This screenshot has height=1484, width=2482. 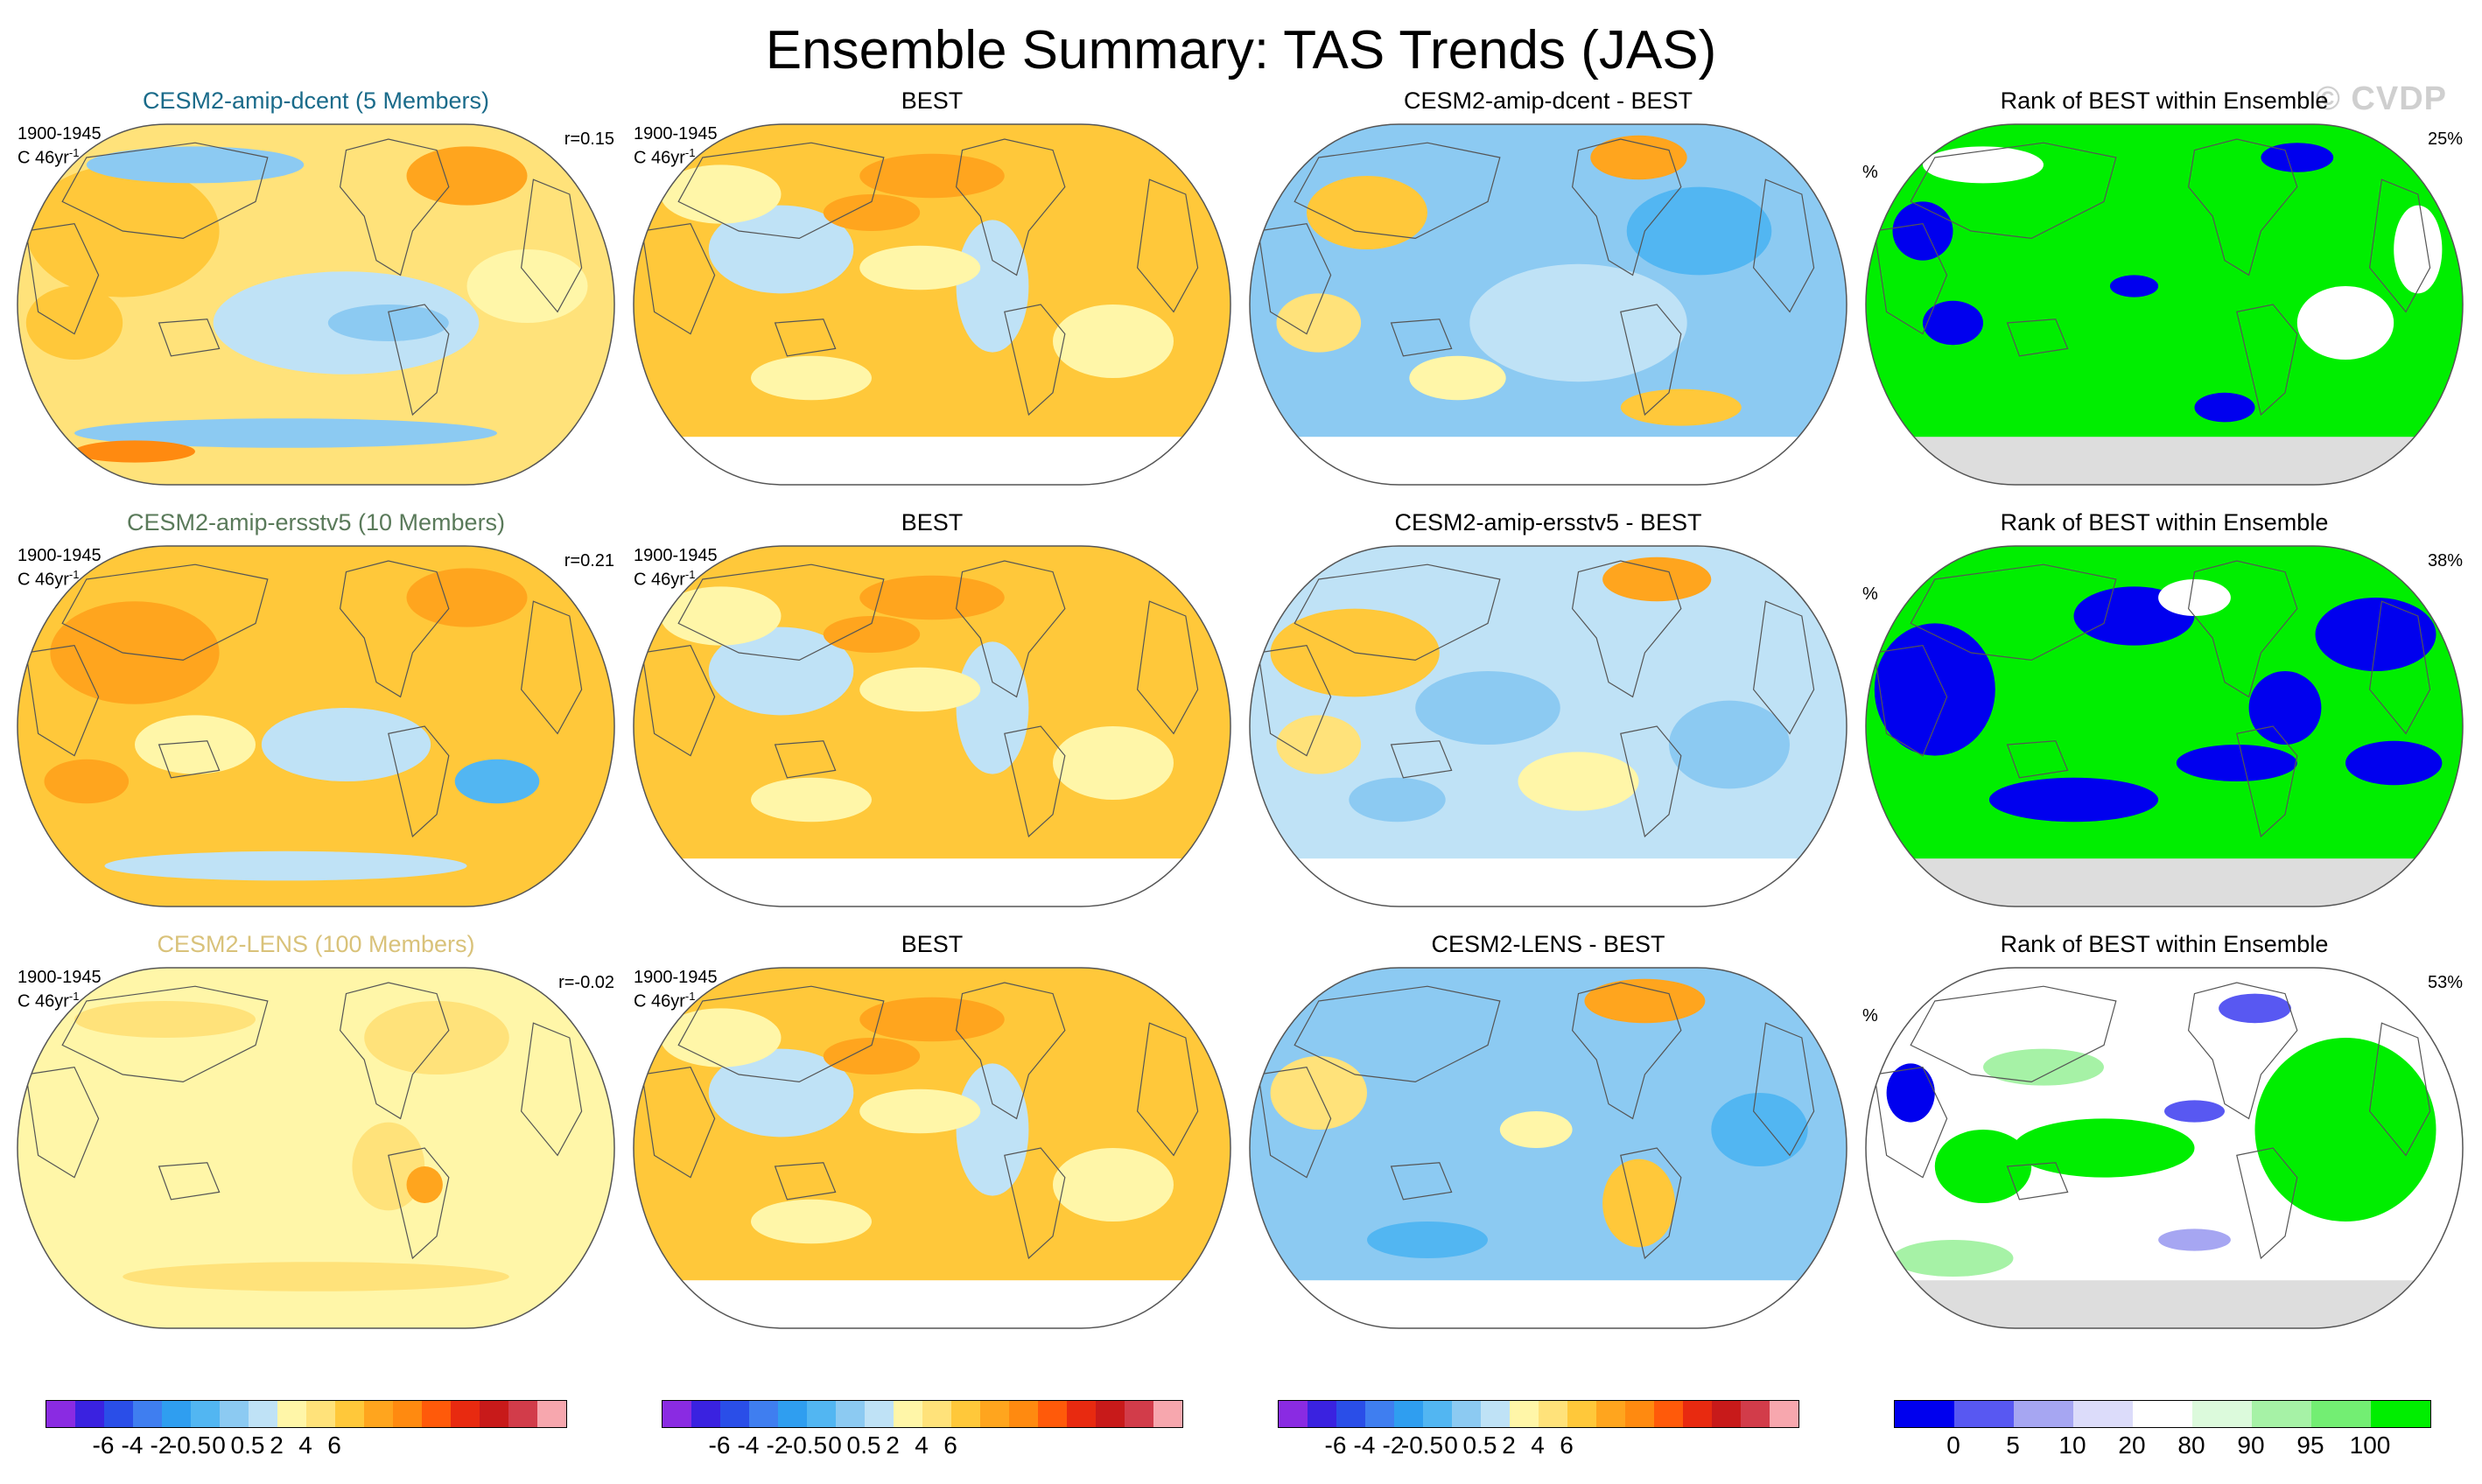 I want to click on colorbar-tick-label: -2, so click(x=777, y=1445).